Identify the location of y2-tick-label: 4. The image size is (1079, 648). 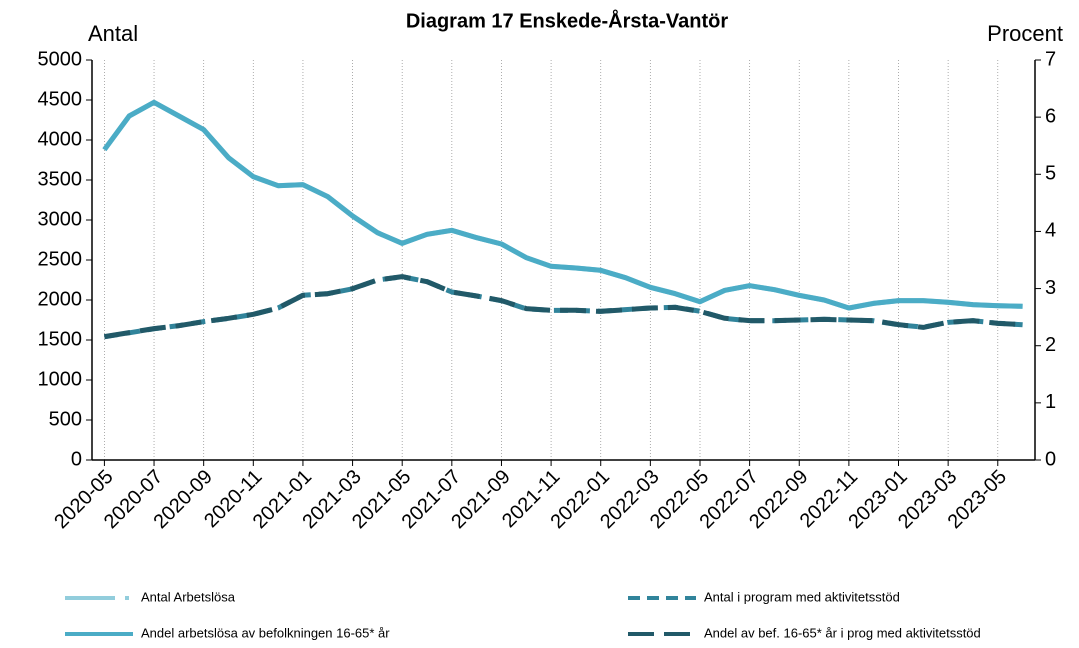
(1050, 231).